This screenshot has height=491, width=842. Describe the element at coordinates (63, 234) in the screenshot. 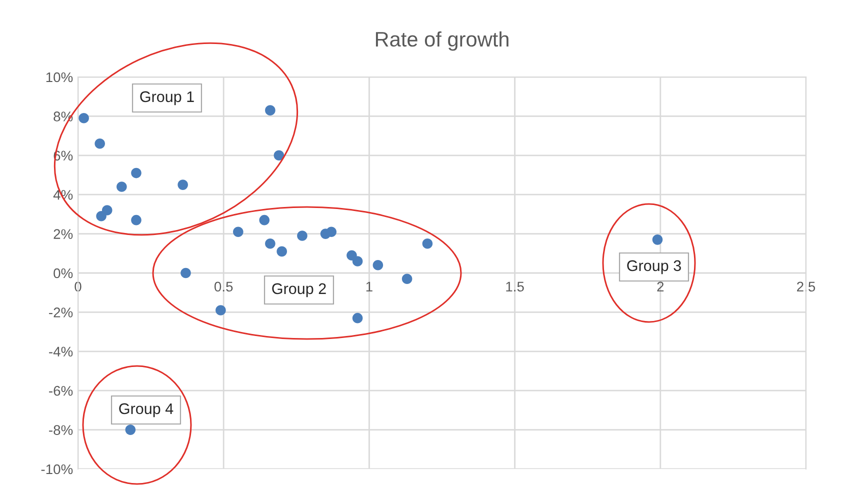

I see `y-tick-label: 2%` at that location.